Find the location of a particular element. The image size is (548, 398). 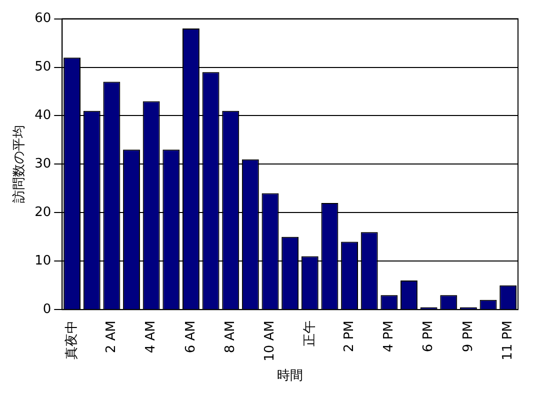

y-tick-label: 60 is located at coordinates (43, 18).